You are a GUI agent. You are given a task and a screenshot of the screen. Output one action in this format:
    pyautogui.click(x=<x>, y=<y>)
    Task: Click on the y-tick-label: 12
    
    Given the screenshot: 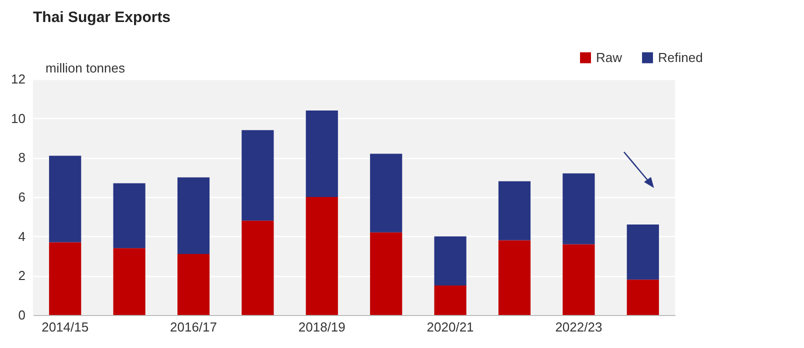 What is the action you would take?
    pyautogui.click(x=18, y=79)
    